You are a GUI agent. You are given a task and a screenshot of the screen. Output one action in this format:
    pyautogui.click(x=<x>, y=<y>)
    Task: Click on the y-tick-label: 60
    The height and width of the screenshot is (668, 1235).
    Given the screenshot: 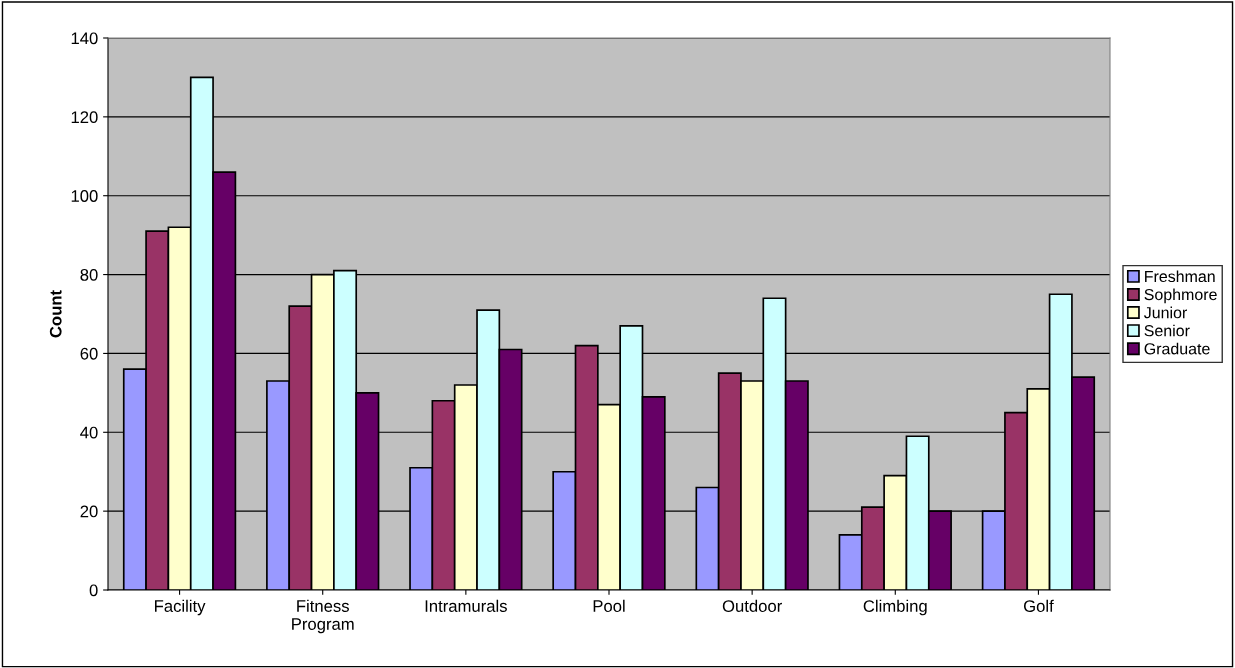 What is the action you would take?
    pyautogui.click(x=89, y=353)
    